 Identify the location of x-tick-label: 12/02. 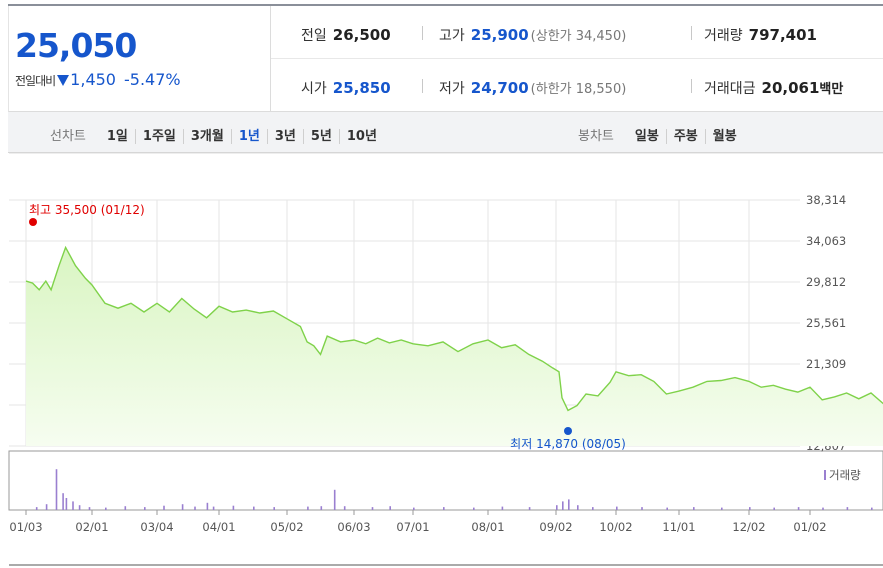
(748, 527).